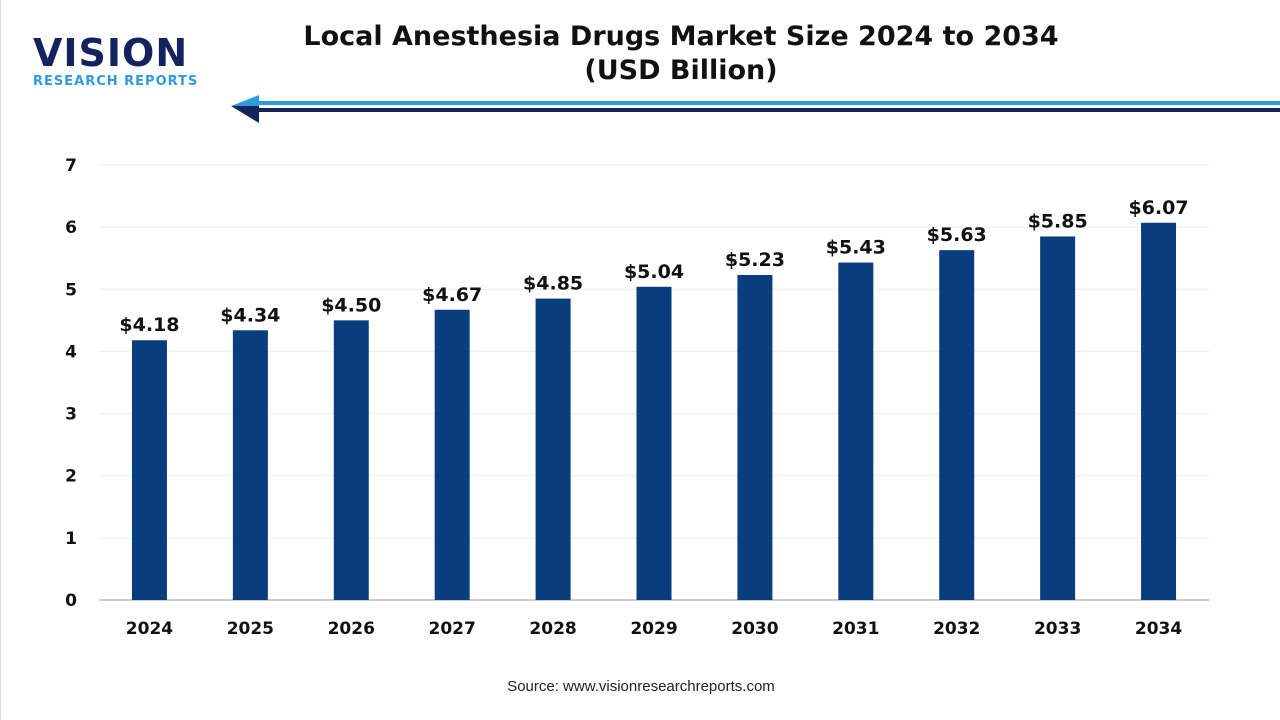  I want to click on x-tick-label: 2030, so click(754, 629).